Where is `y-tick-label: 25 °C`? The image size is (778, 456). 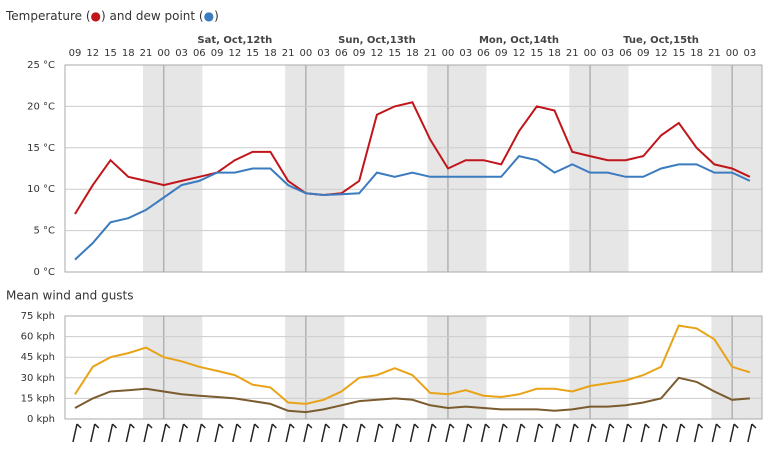
y-tick-label: 25 °C is located at coordinates (41, 65).